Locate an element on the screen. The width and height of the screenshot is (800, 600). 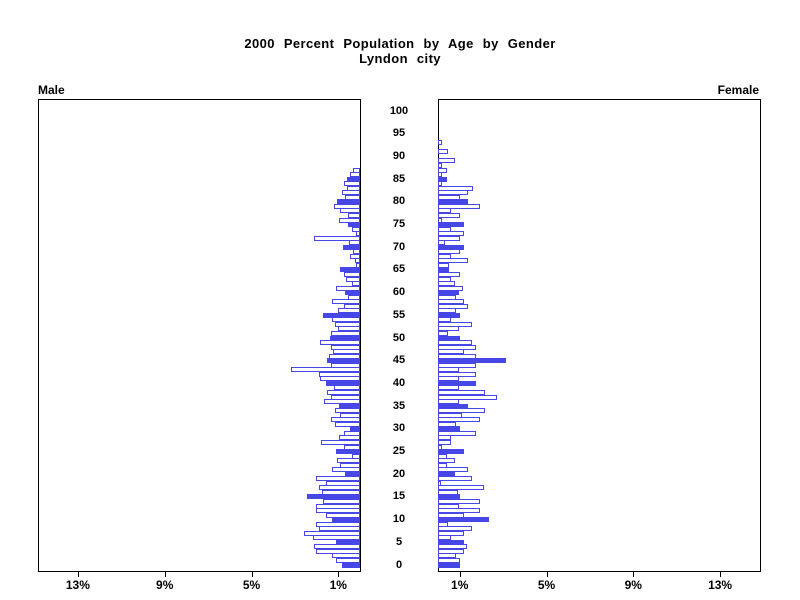
age-axis-label-95: 95 is located at coordinates (399, 133).